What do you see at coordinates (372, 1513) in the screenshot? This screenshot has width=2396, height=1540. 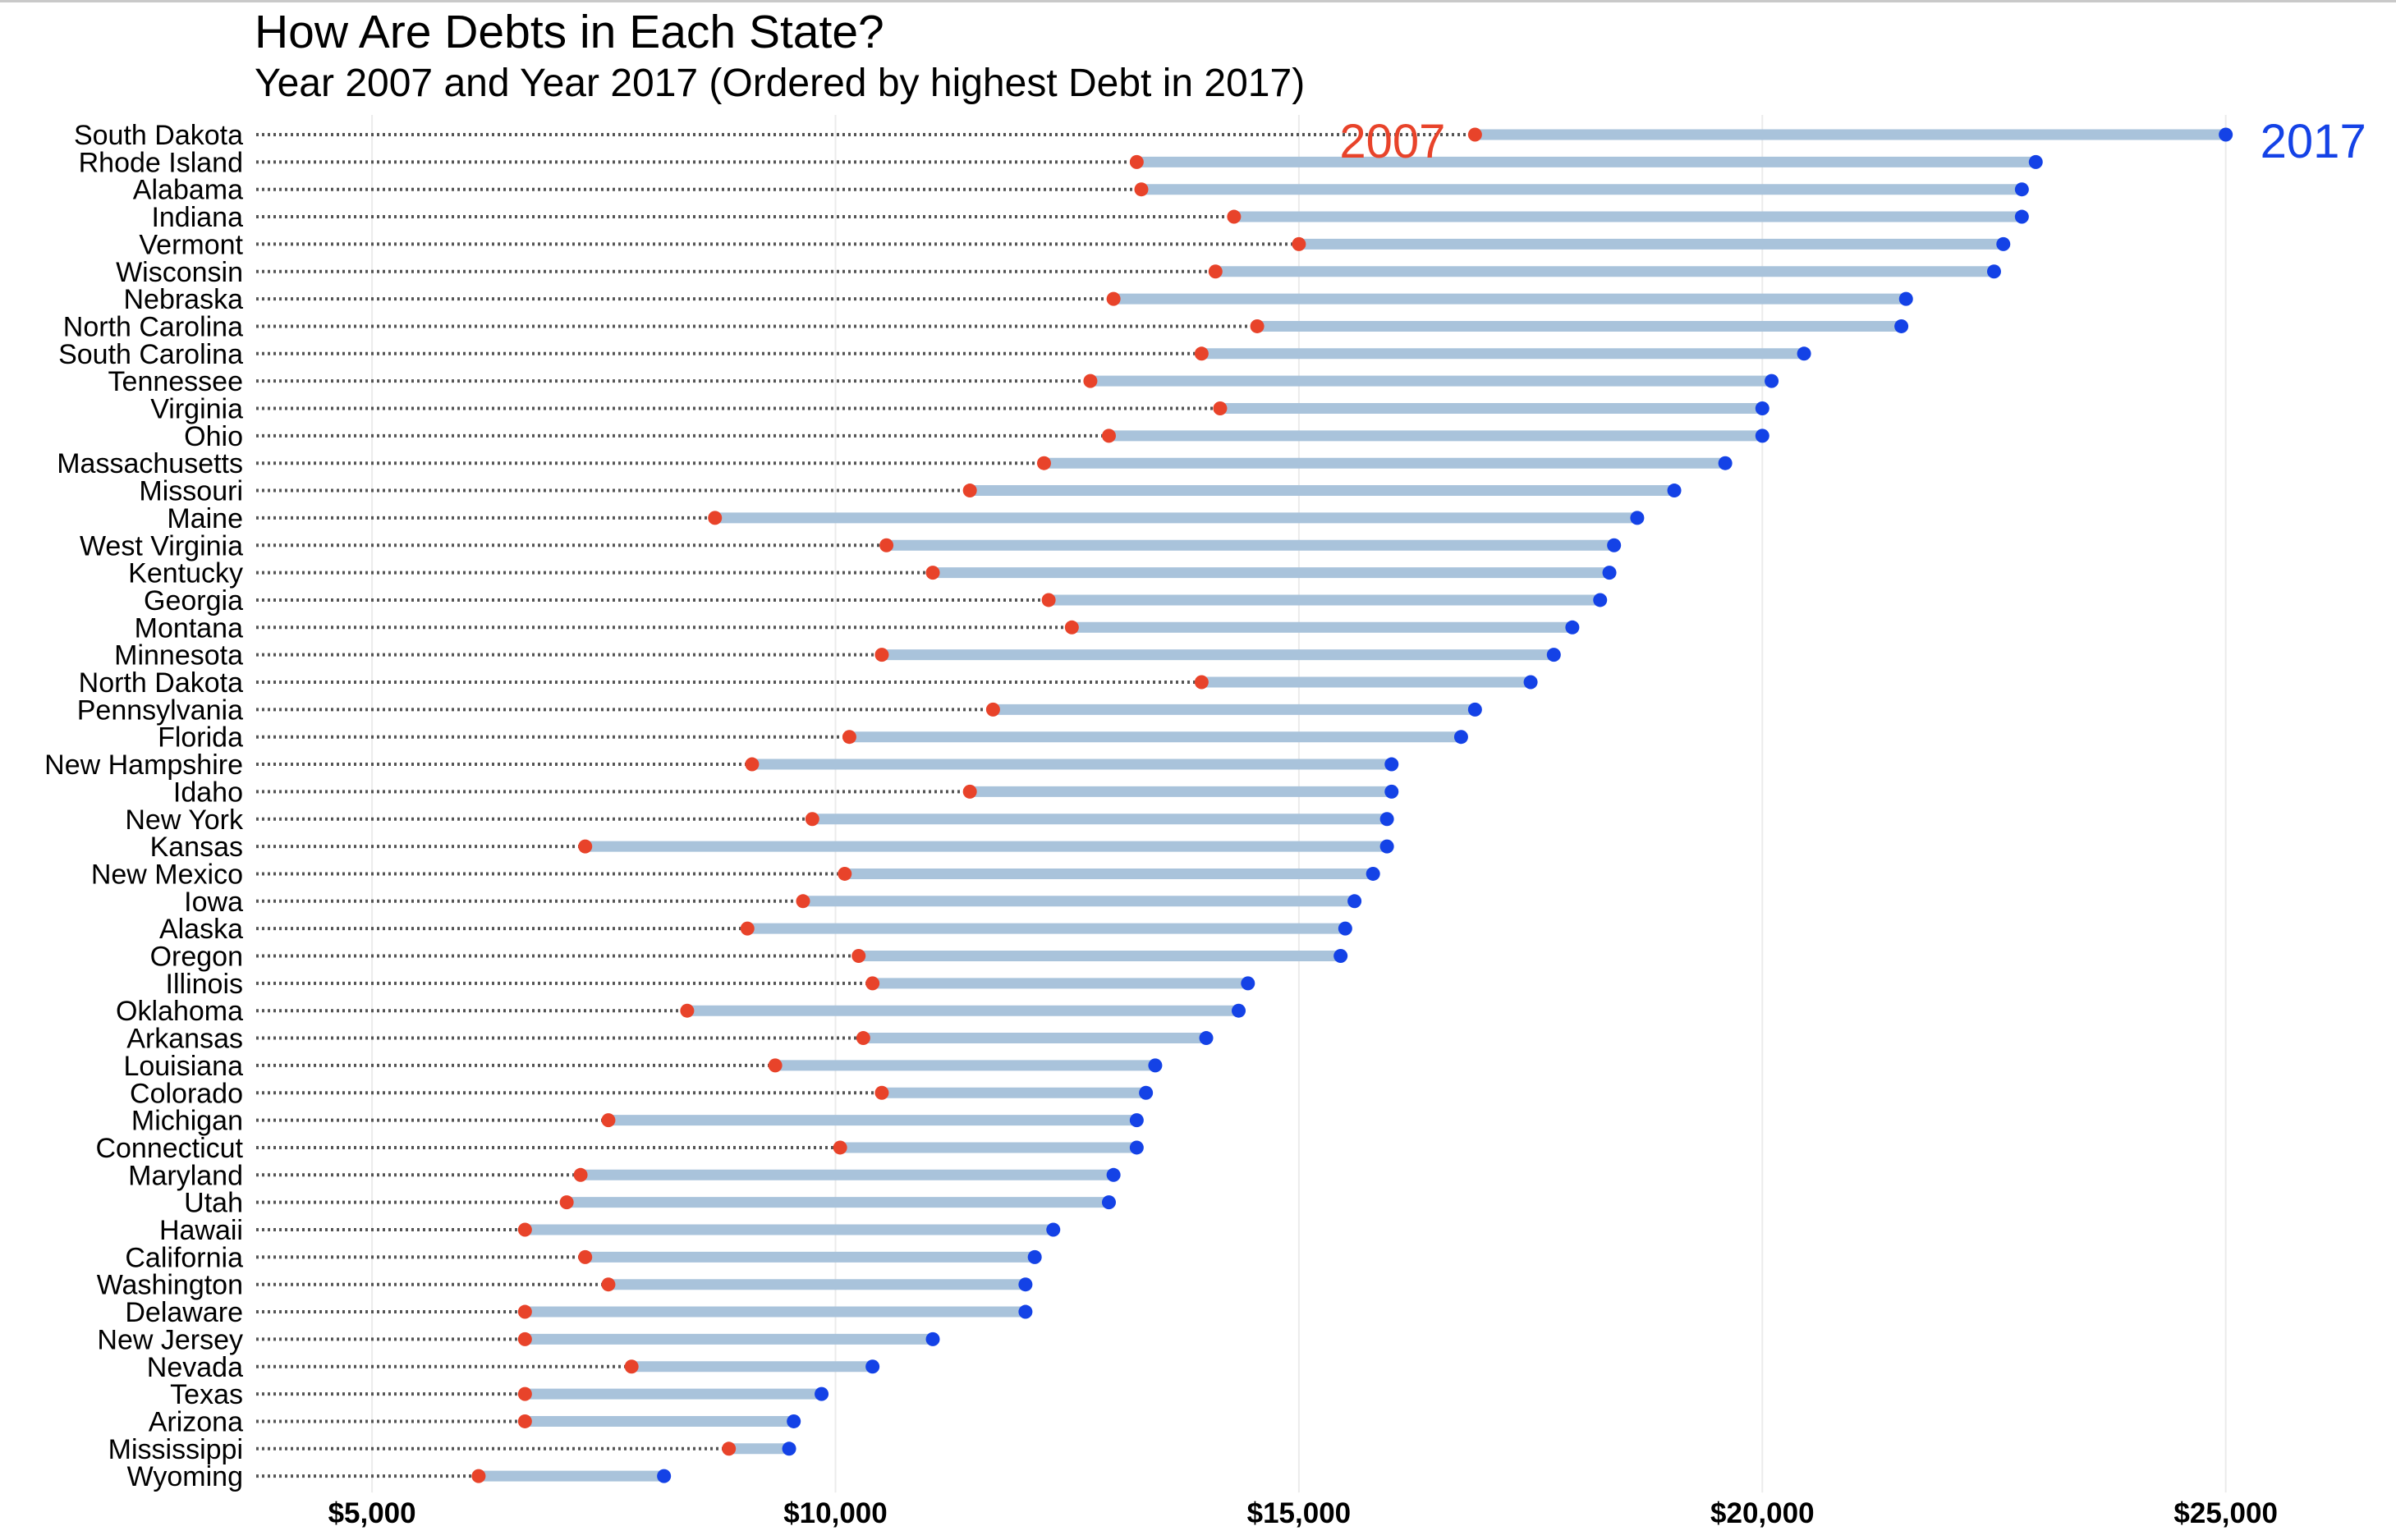 I see `x-tick-label: $5,000` at bounding box center [372, 1513].